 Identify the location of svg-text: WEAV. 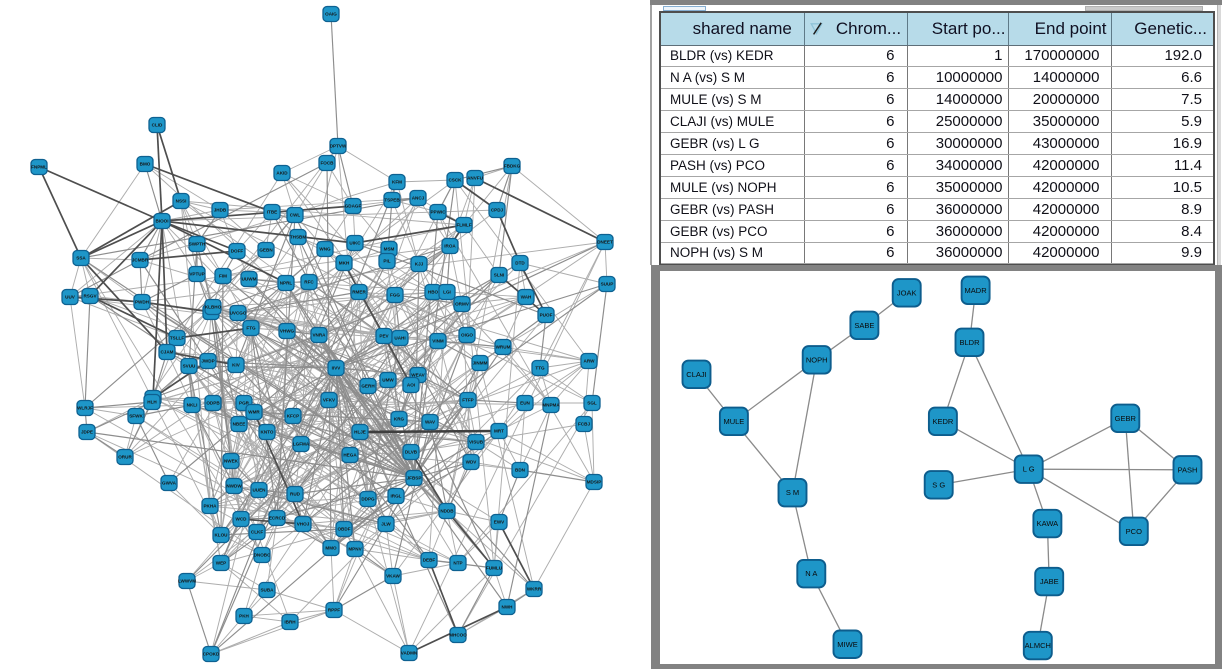
(418, 375).